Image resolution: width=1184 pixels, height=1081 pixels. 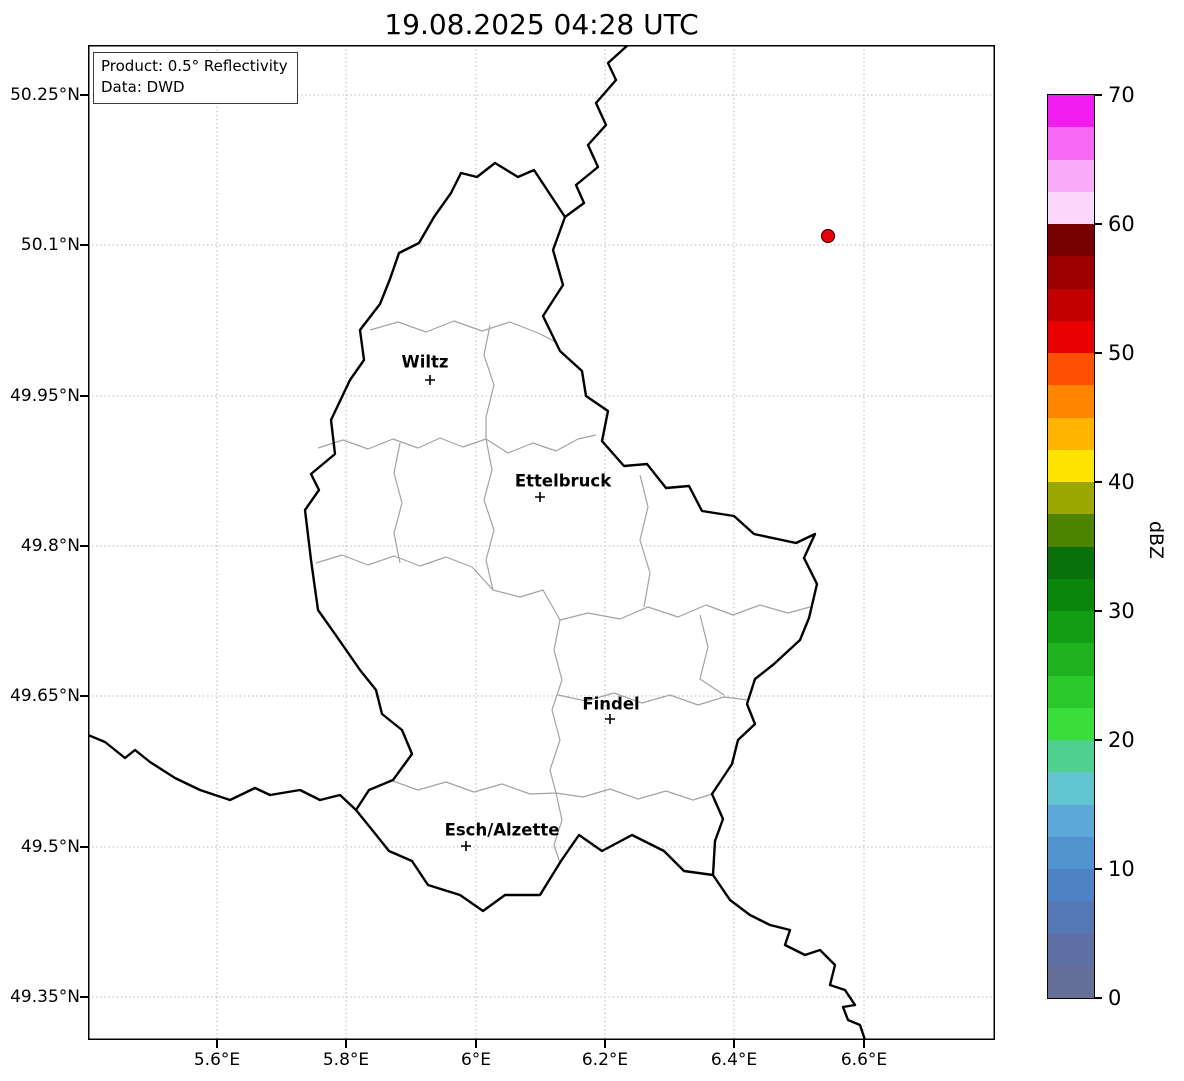 What do you see at coordinates (45, 696) in the screenshot?
I see `y-tick-label: 49.65°N` at bounding box center [45, 696].